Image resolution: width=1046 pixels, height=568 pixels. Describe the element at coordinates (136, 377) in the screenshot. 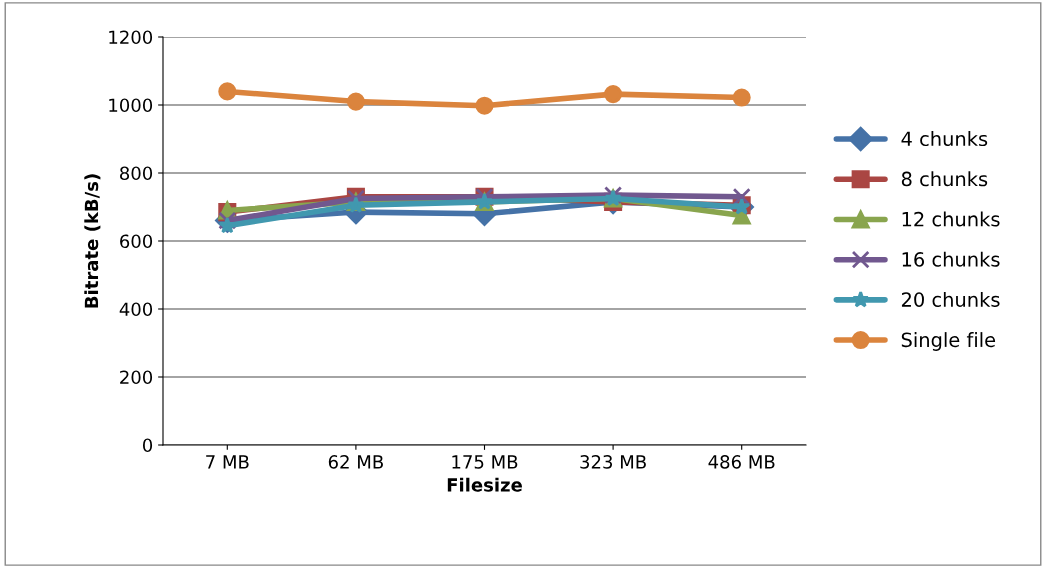

I see `y-tick-label: 200` at that location.